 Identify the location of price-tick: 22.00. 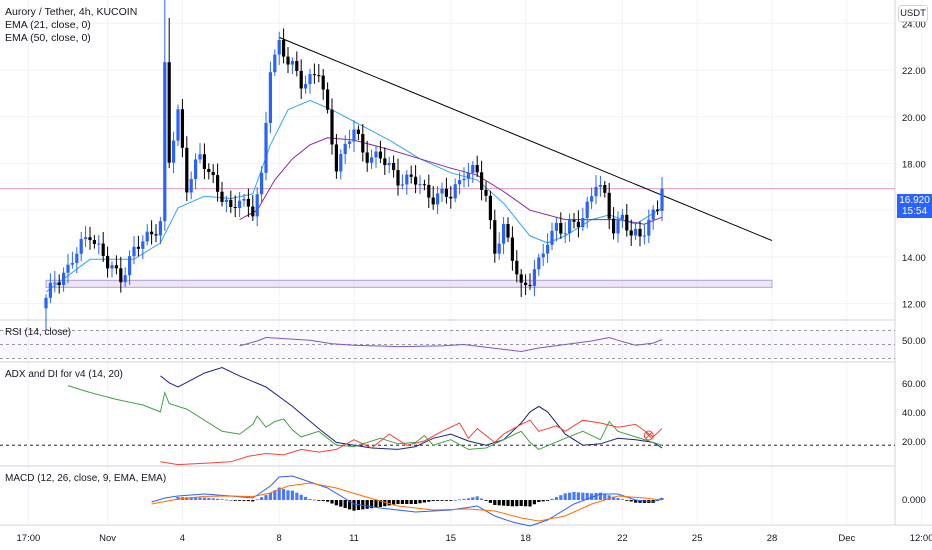
(914, 71).